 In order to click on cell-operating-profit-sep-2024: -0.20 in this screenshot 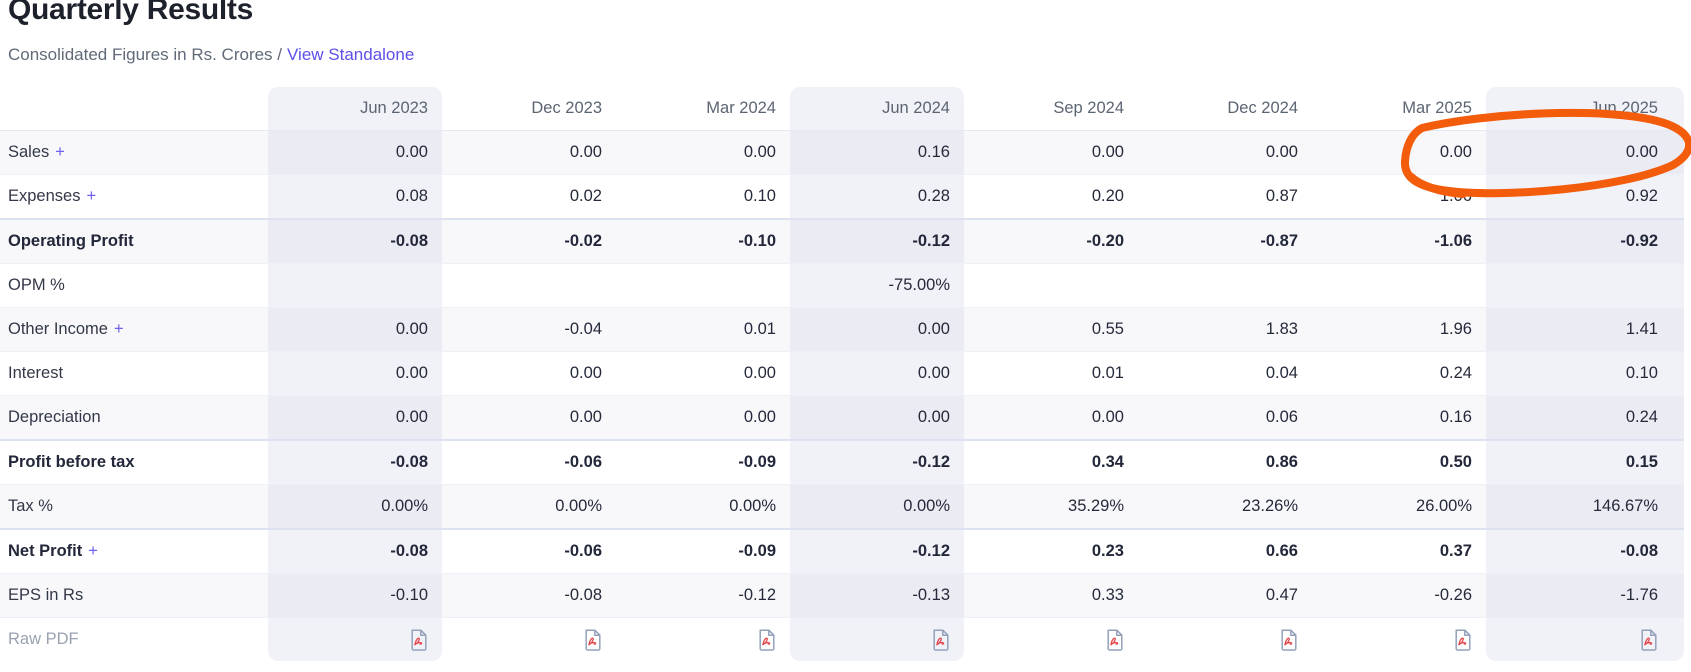, I will do `click(1051, 242)`.